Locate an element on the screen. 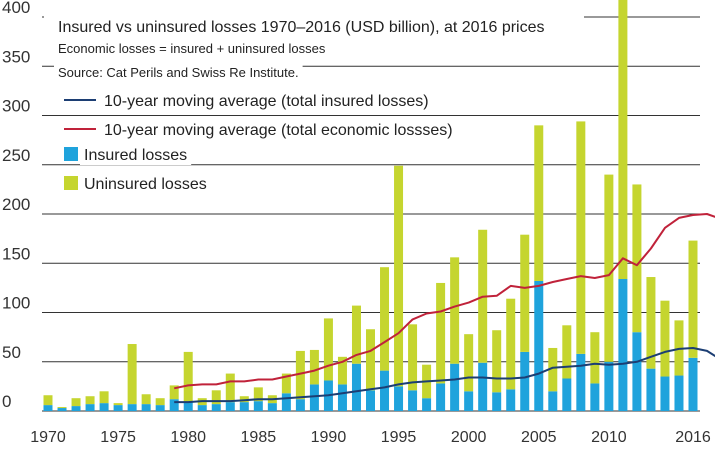  bar-insured-2010 is located at coordinates (609, 386).